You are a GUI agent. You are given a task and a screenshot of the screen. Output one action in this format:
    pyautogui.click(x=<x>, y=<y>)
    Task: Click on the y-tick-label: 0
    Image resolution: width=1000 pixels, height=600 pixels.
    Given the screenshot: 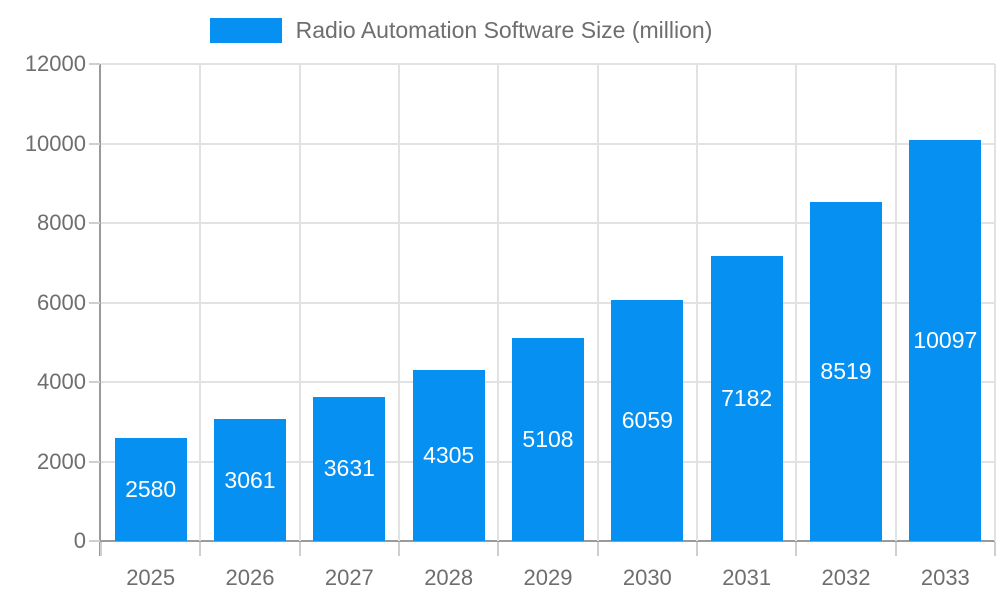 What is the action you would take?
    pyautogui.click(x=79, y=540)
    